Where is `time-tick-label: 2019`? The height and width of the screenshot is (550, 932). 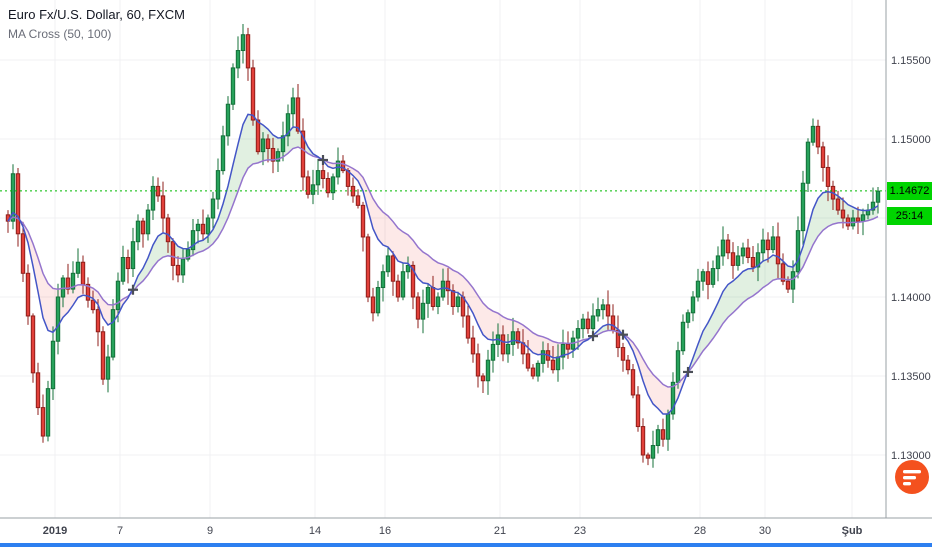
time-tick-label: 2019 is located at coordinates (55, 531).